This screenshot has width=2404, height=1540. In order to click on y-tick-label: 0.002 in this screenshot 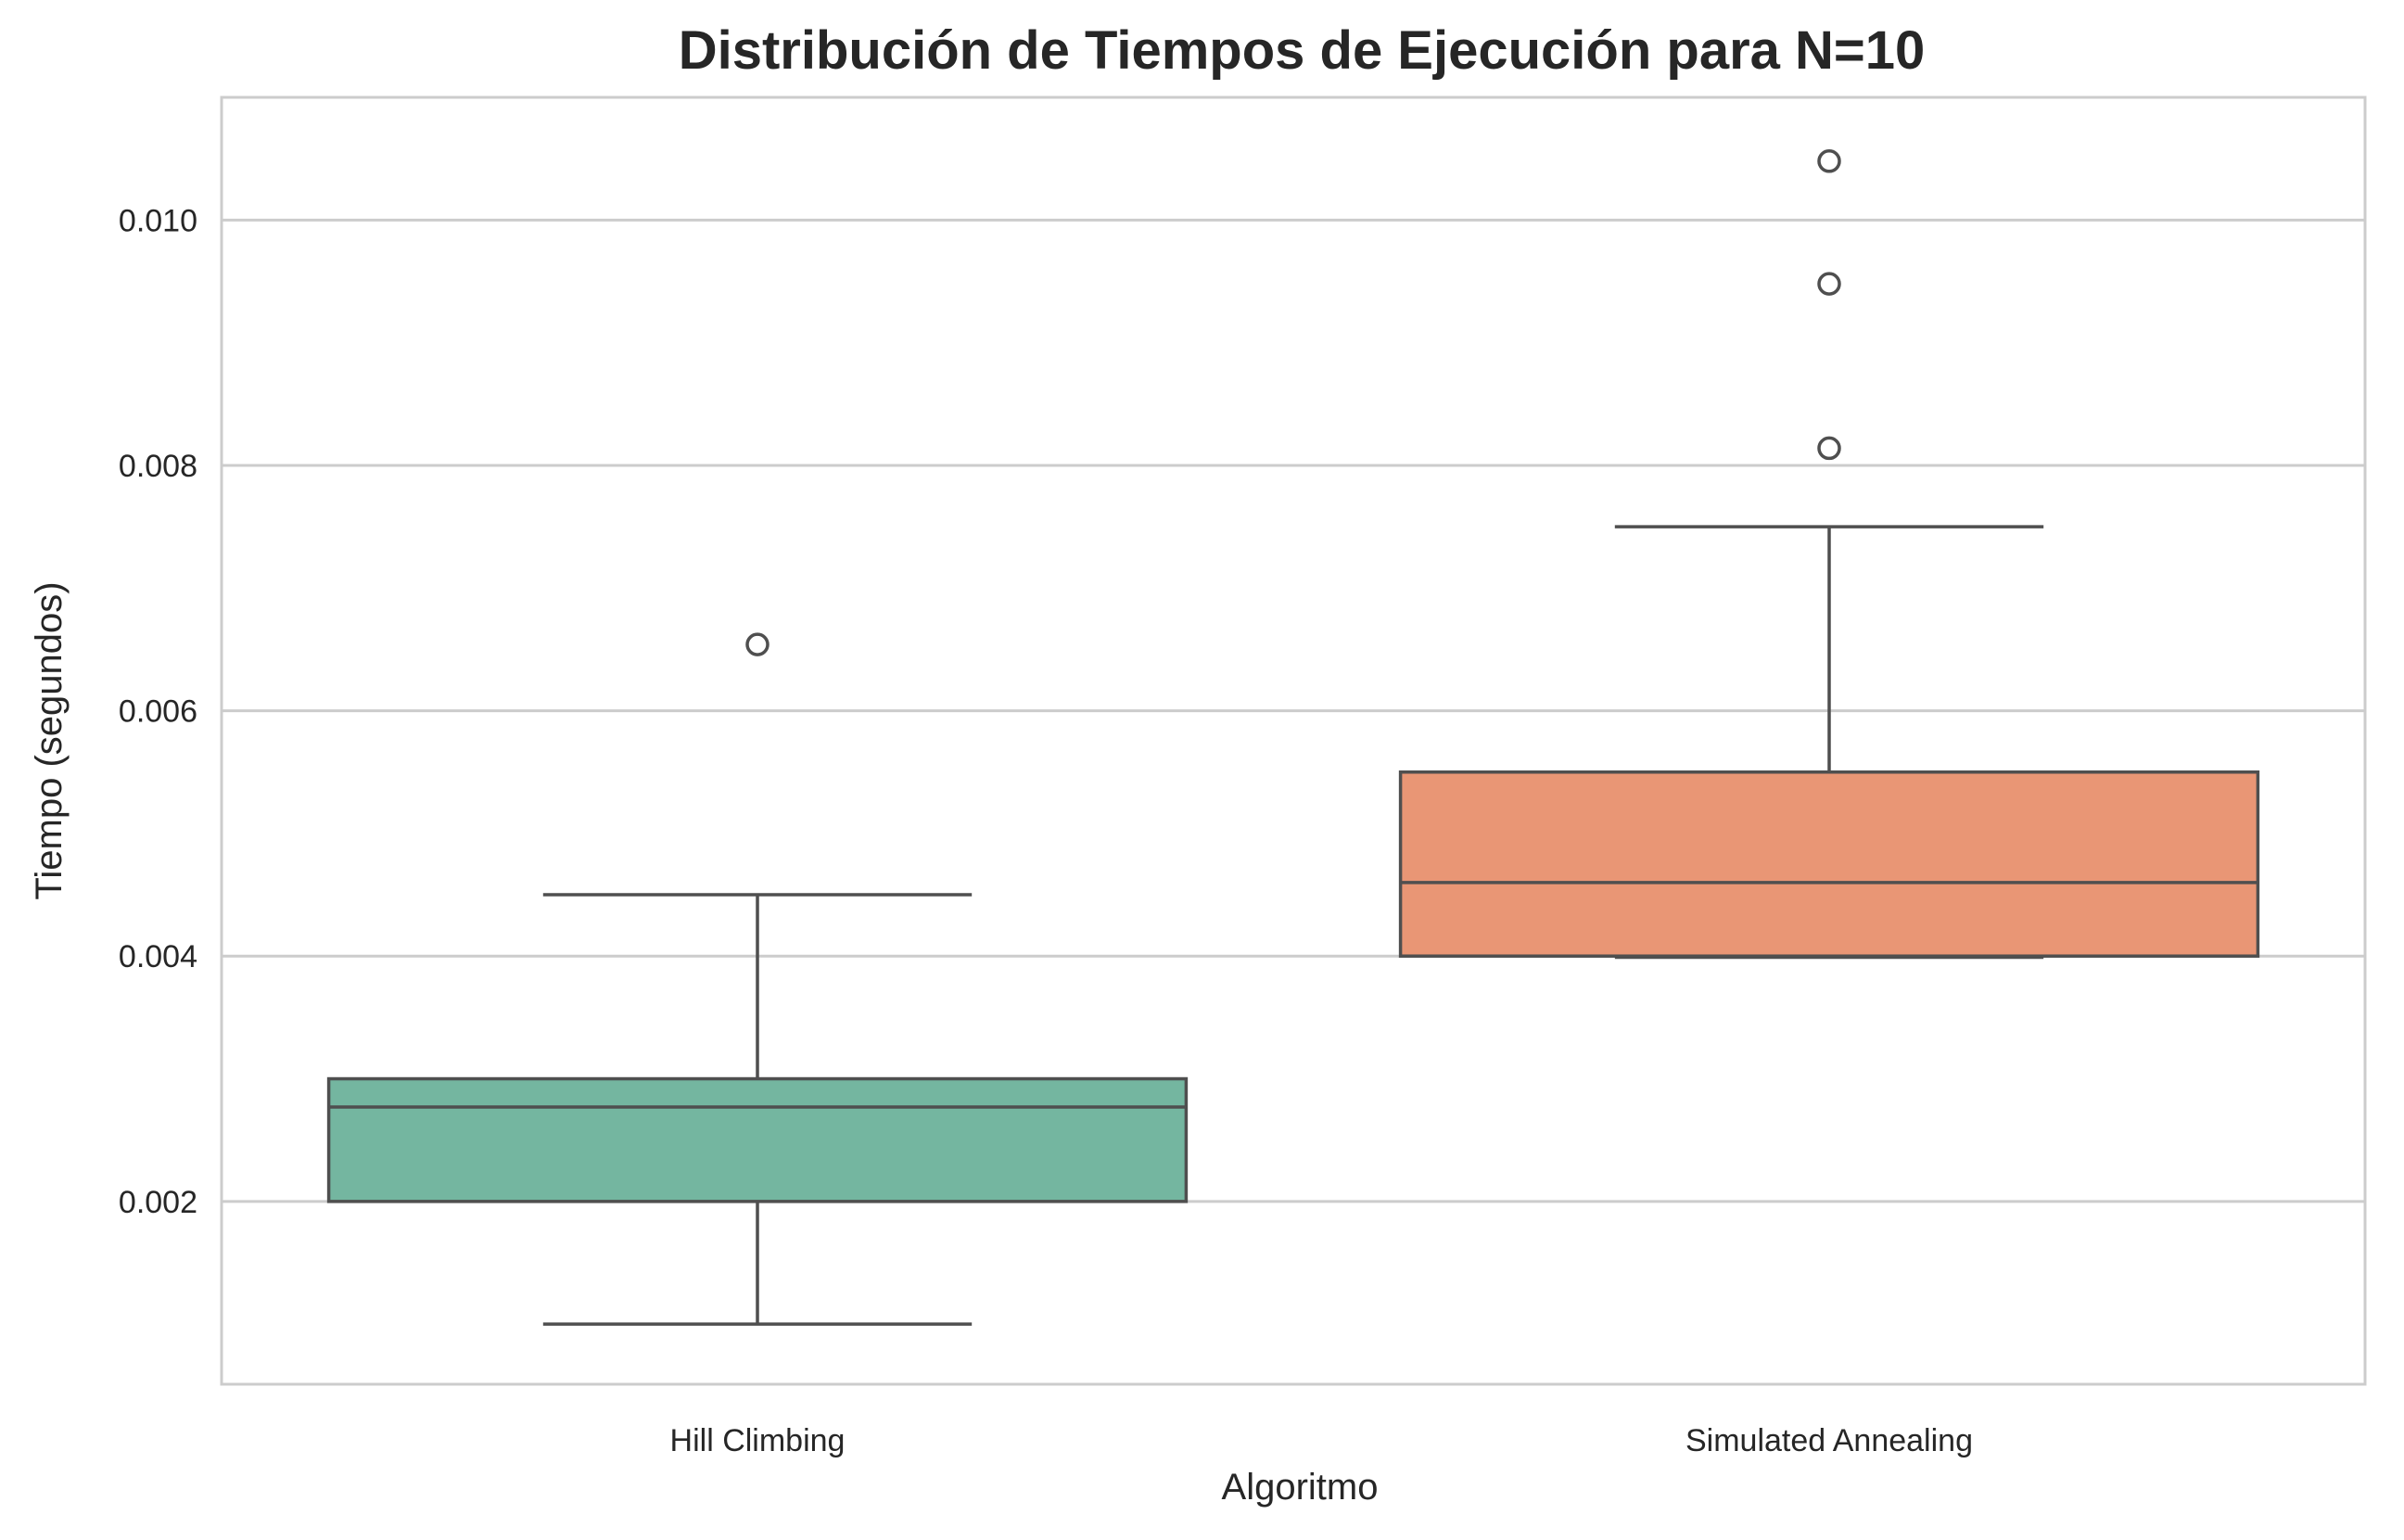, I will do `click(158, 1202)`.